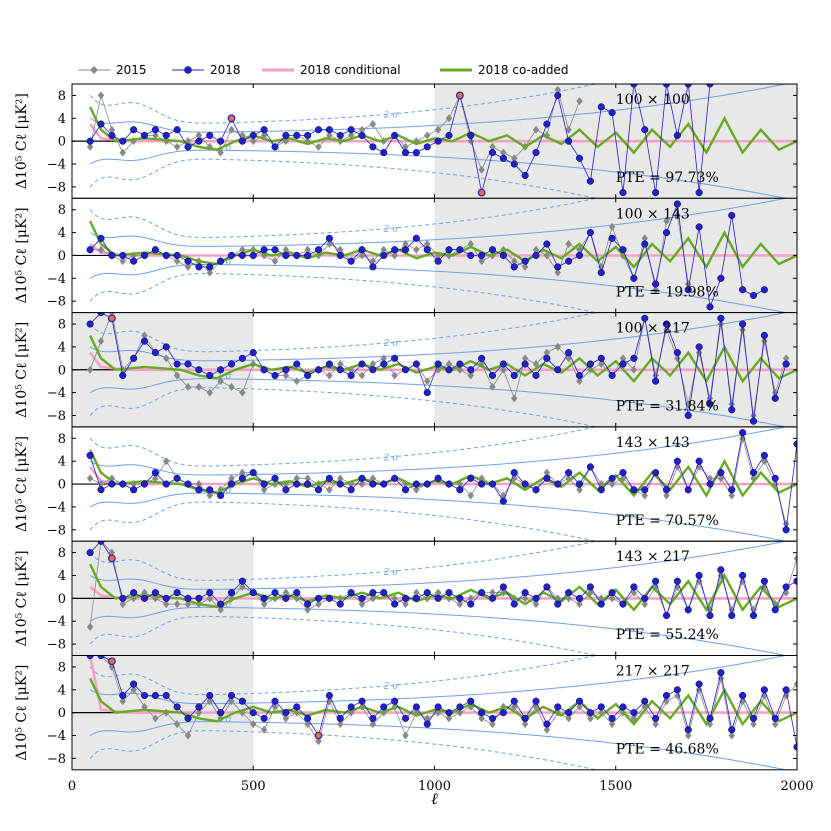  What do you see at coordinates (22, 141) in the screenshot?
I see `y-axis-label: Δ10⁵ Cℓ [μK²]` at bounding box center [22, 141].